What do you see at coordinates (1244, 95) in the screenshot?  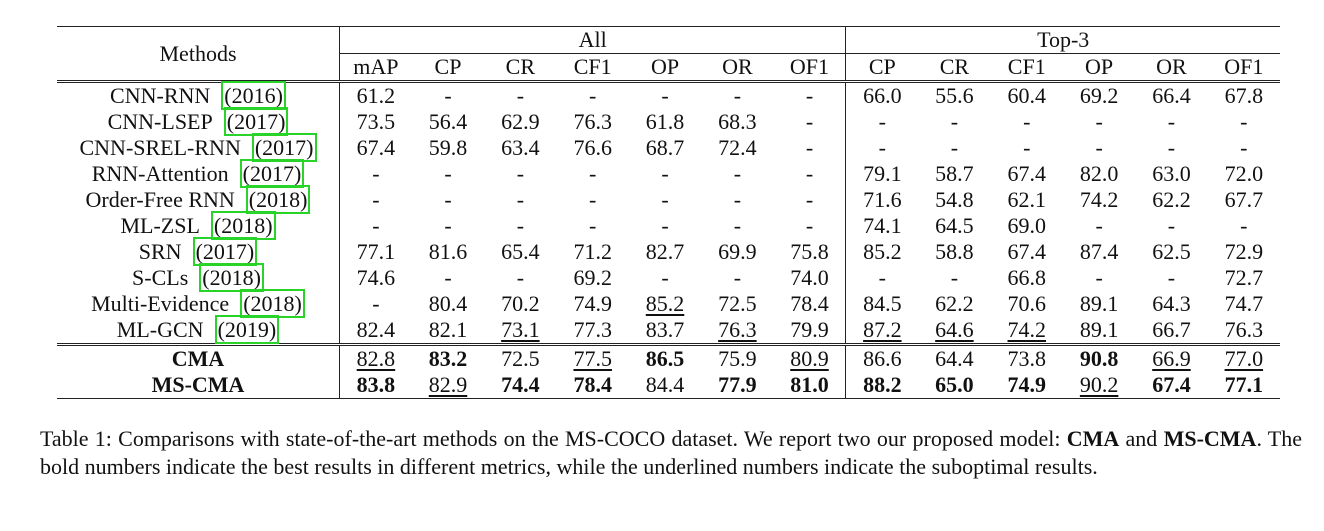 I see `cell-value: 67.8` at bounding box center [1244, 95].